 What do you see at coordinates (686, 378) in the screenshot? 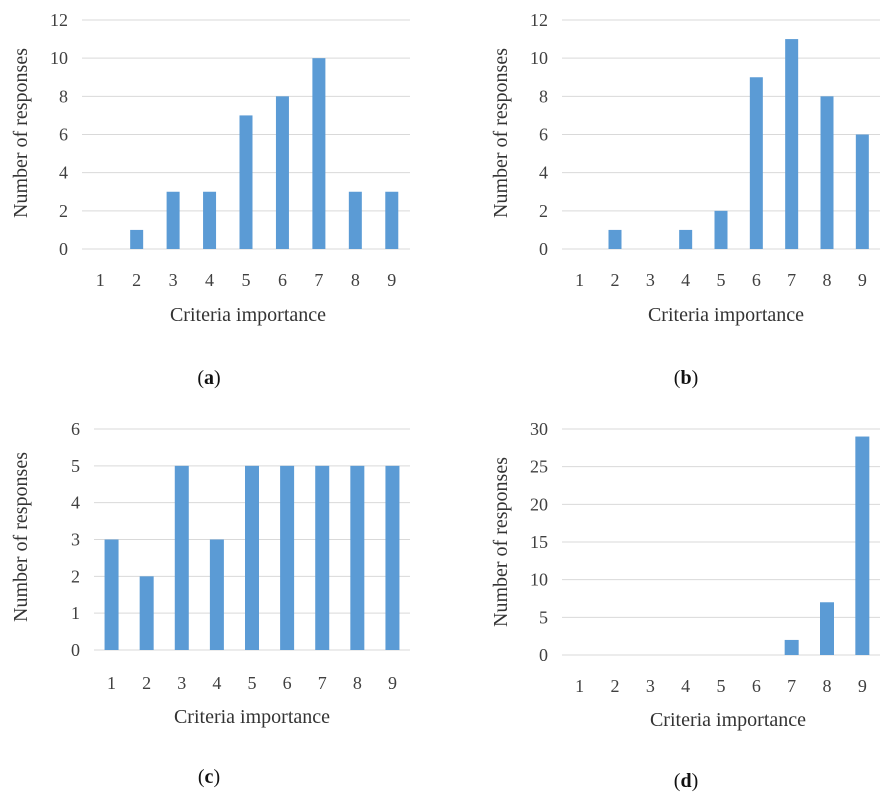
I see `panel-caption: (b)` at bounding box center [686, 378].